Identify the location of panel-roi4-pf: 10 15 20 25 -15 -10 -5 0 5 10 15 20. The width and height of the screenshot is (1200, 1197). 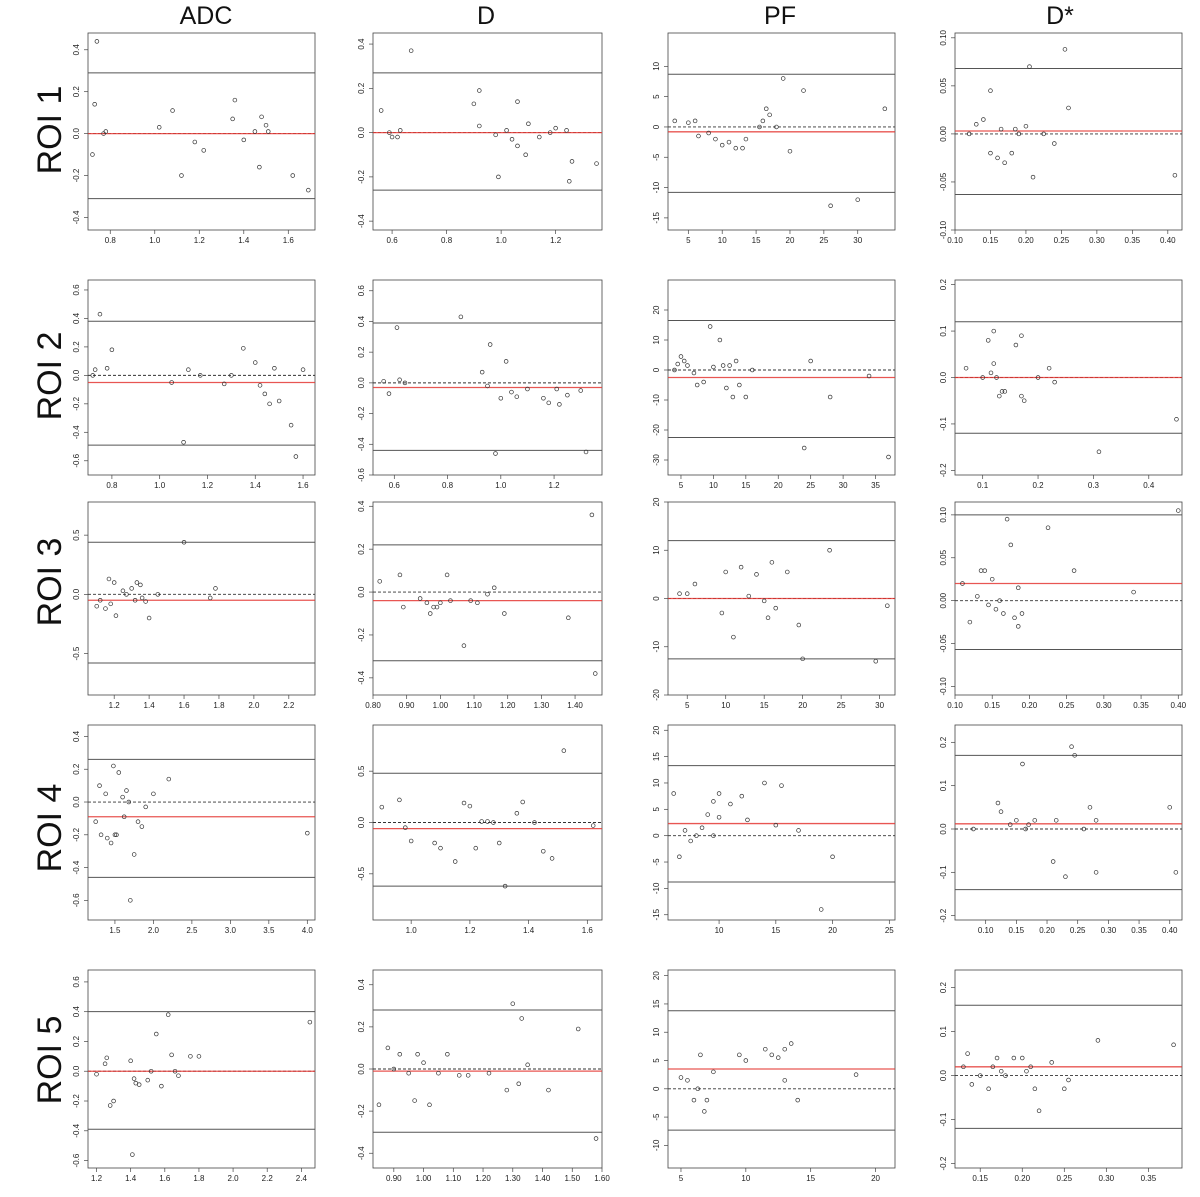
(774, 829).